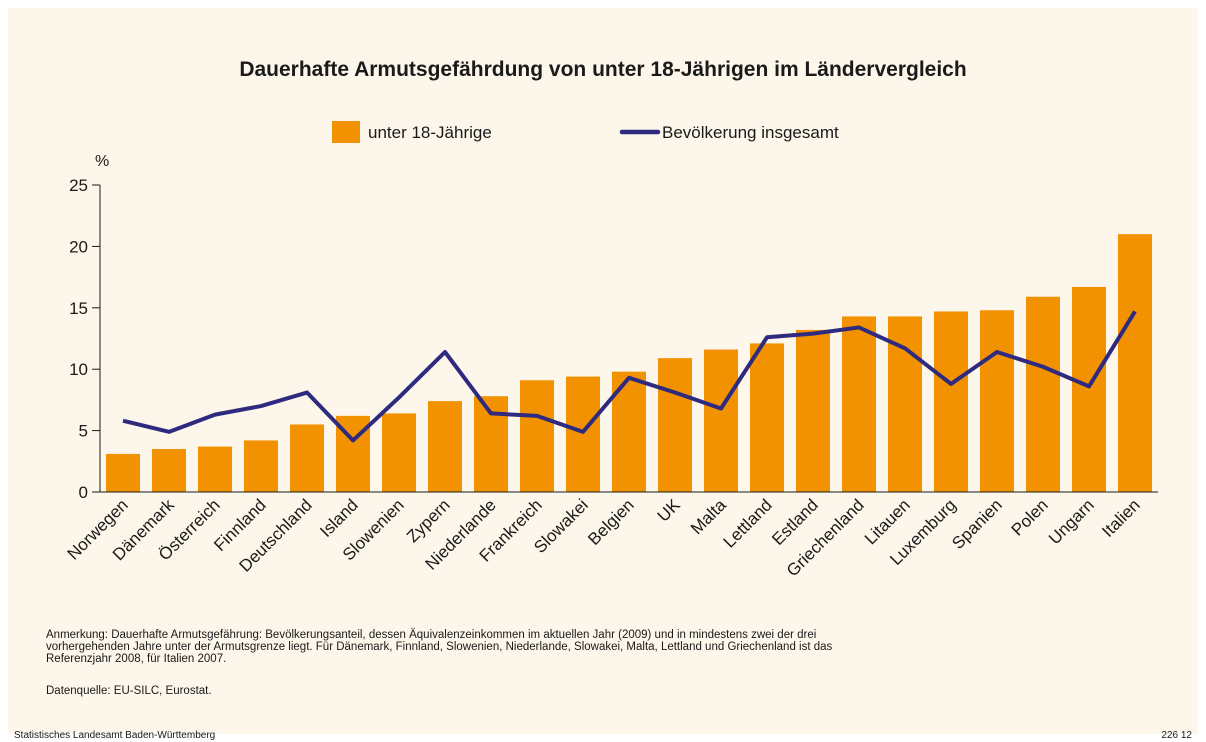 Image resolution: width=1206 pixels, height=742 pixels. I want to click on source: Datenquelle: EU-SILC, Eurostat., so click(129, 691).